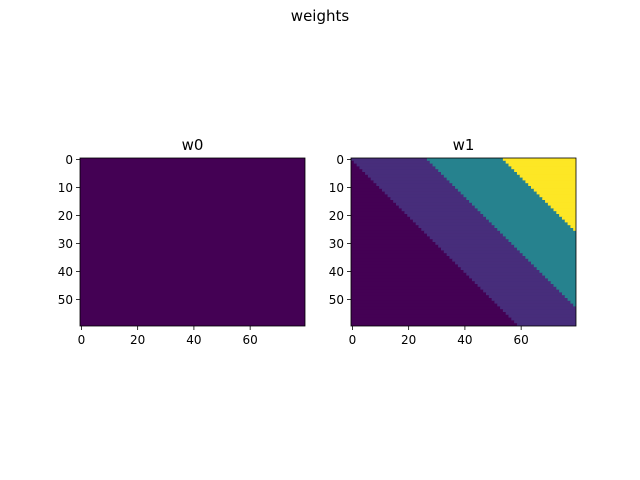 Image resolution: width=640 pixels, height=480 pixels. Describe the element at coordinates (521, 340) in the screenshot. I see `x-tick-label: 60` at that location.